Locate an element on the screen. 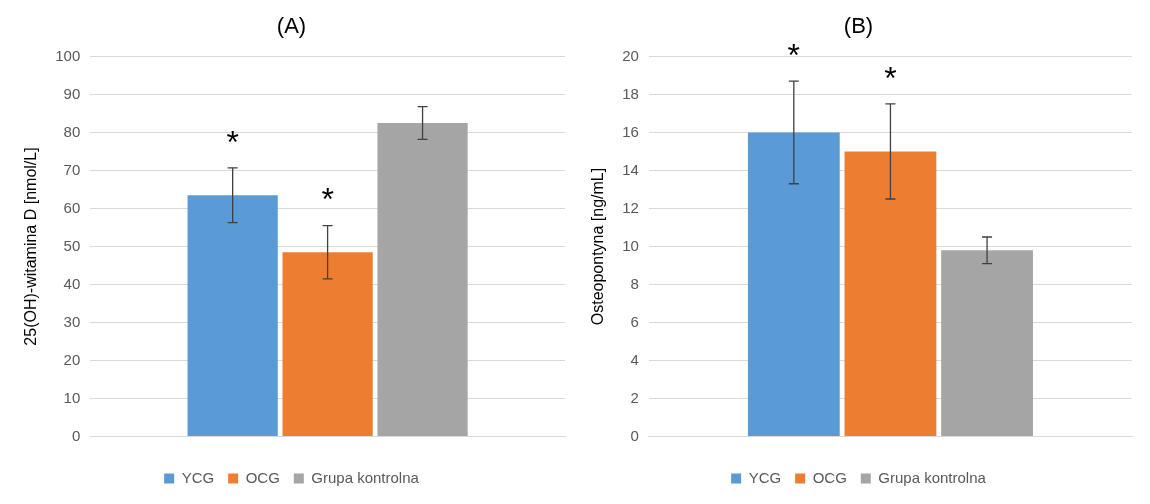 This screenshot has height=504, width=1150. y-tick-label: 8 is located at coordinates (634, 283).